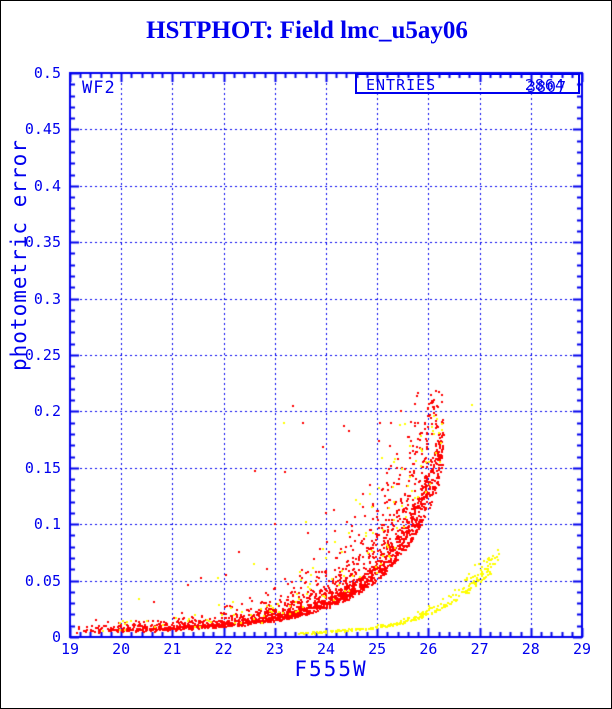 The image size is (612, 709). I want to click on x-tick-label: 23, so click(274, 649).